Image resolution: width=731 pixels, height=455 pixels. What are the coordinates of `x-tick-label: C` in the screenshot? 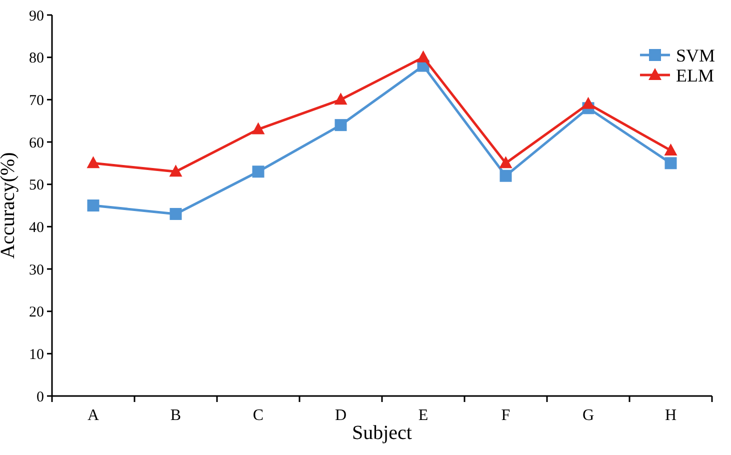 It's located at (258, 415).